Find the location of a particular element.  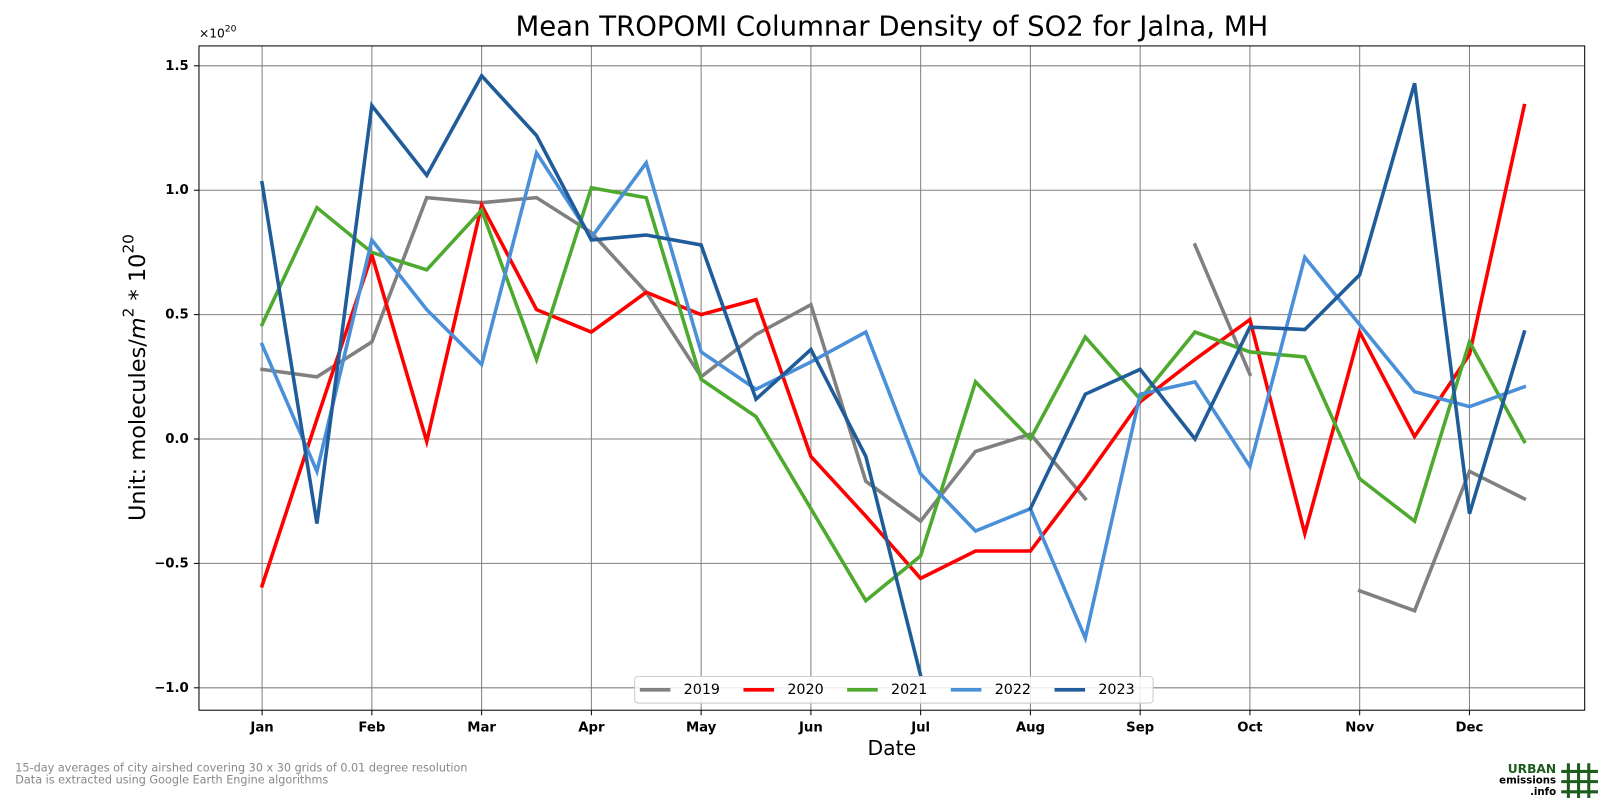

y-tick-label: 1.5 is located at coordinates (176, 66).